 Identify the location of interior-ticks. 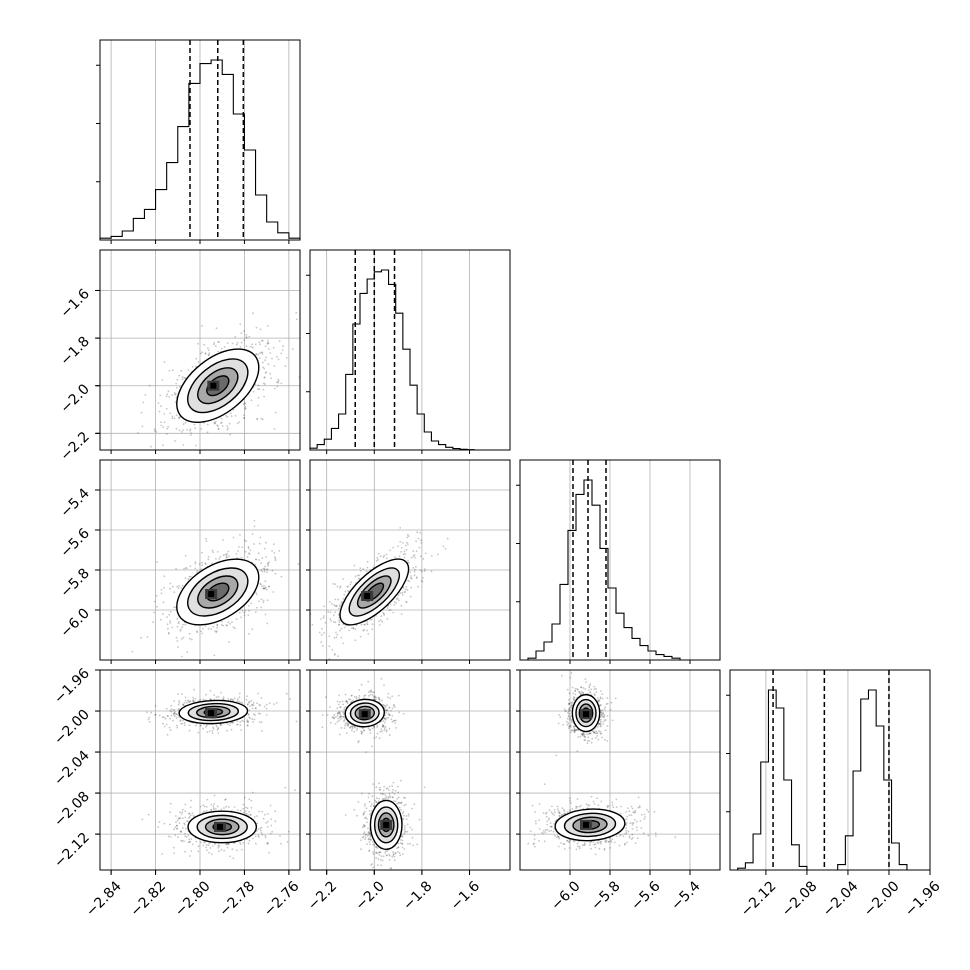
(388, 576).